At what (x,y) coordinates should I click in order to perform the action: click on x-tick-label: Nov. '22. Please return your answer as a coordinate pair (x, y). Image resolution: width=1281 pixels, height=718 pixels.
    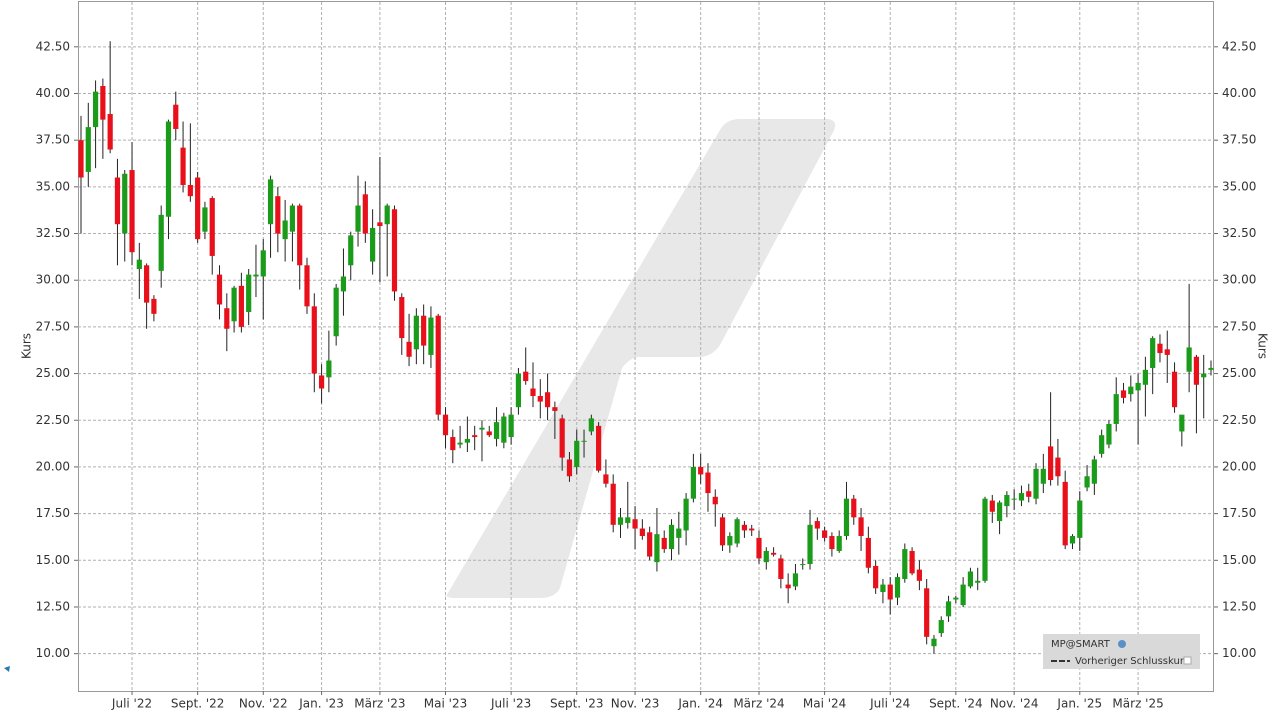
    Looking at the image, I should click on (263, 704).